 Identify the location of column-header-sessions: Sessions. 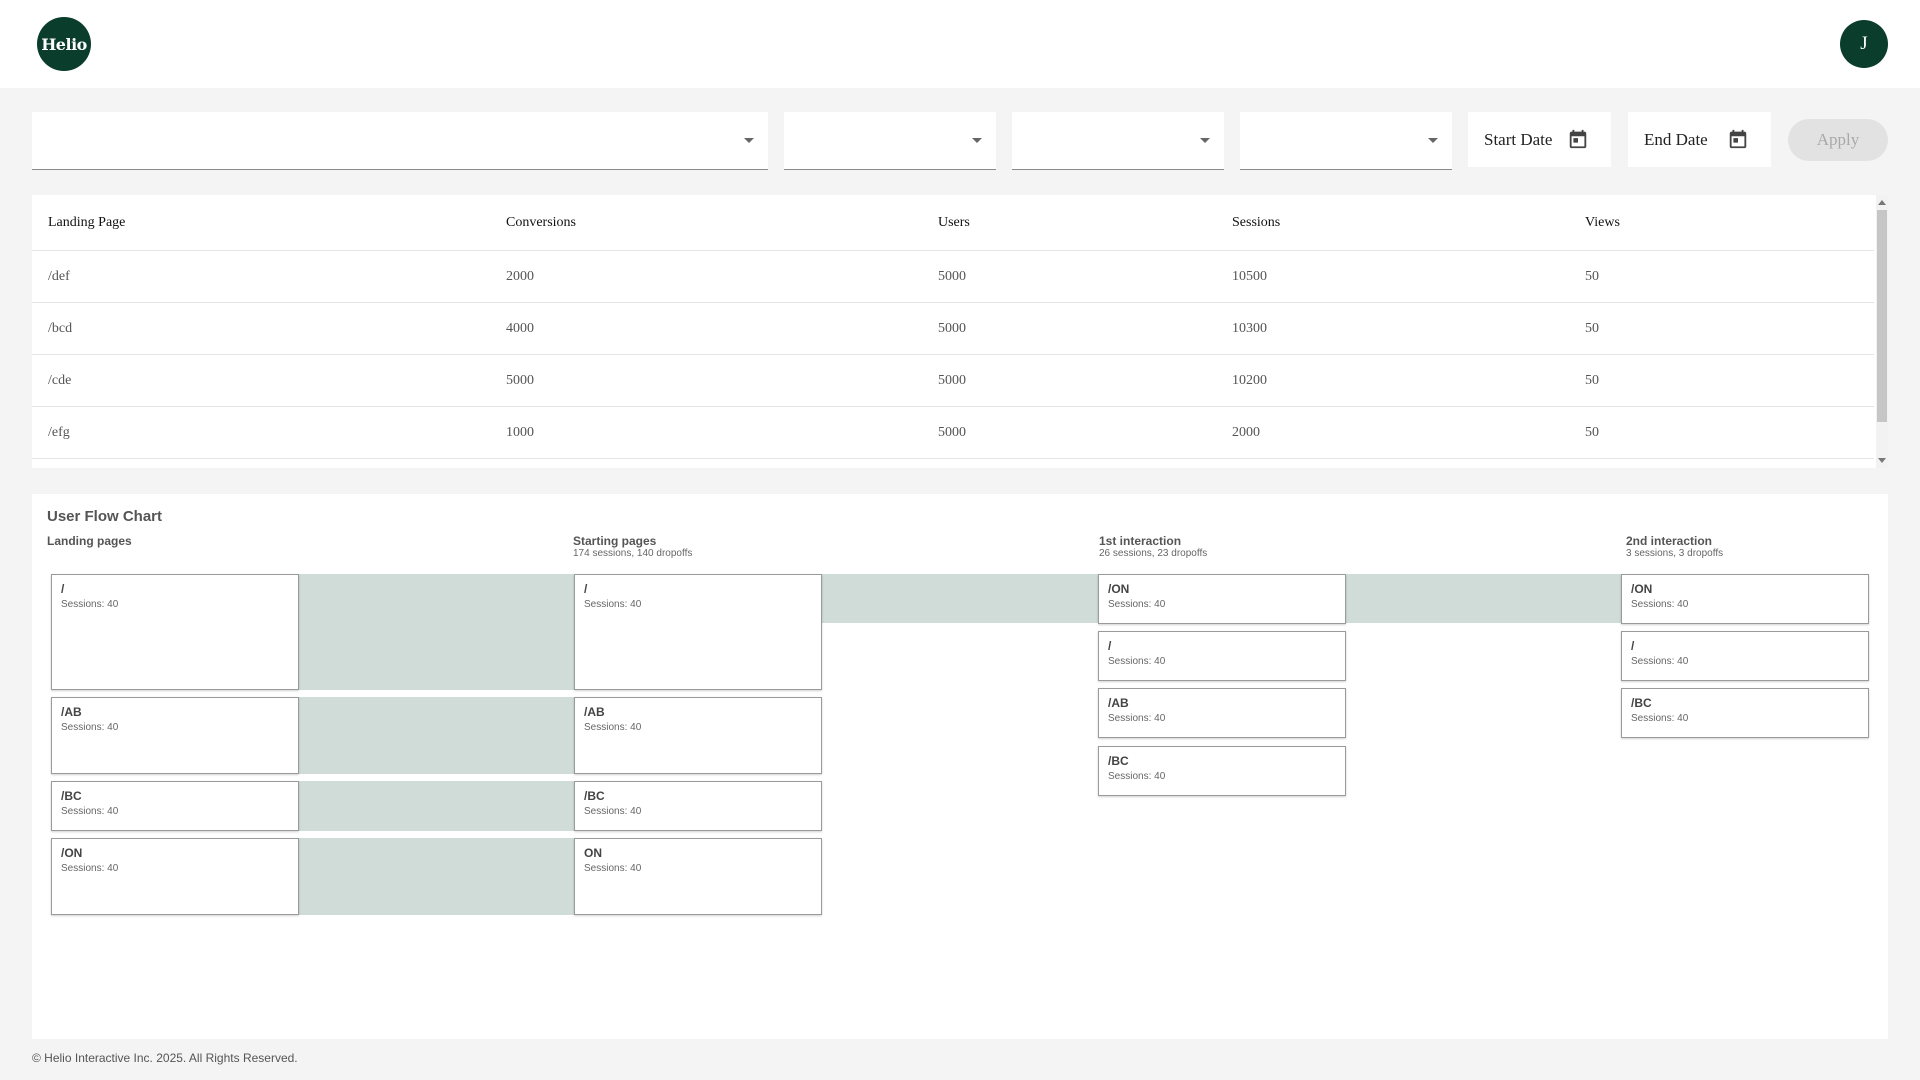
(1392, 223).